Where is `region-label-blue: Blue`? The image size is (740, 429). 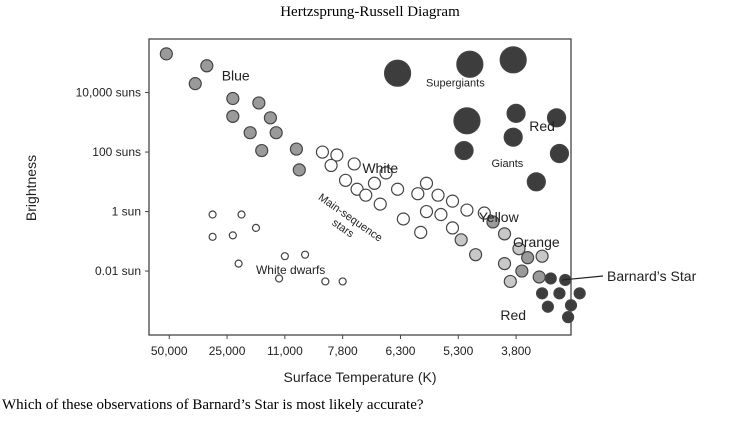 region-label-blue: Blue is located at coordinates (236, 76).